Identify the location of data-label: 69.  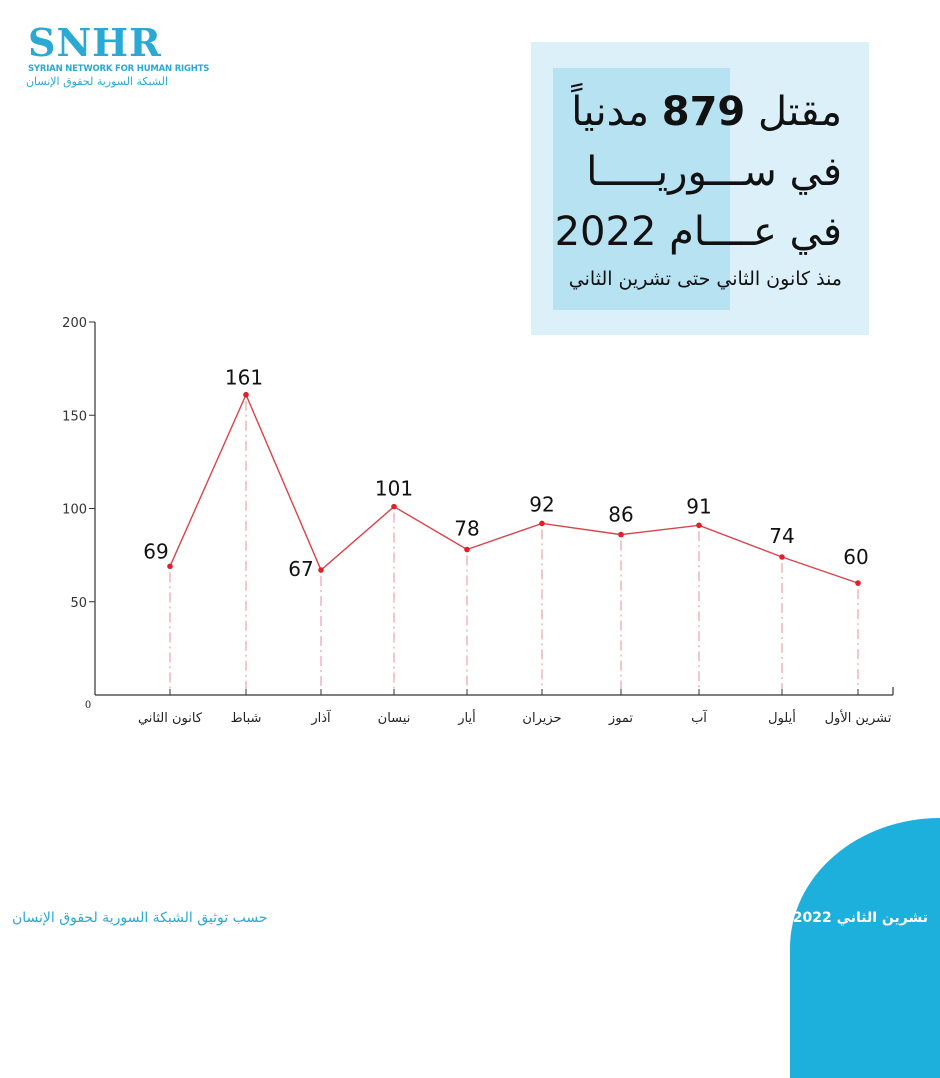
(155, 551).